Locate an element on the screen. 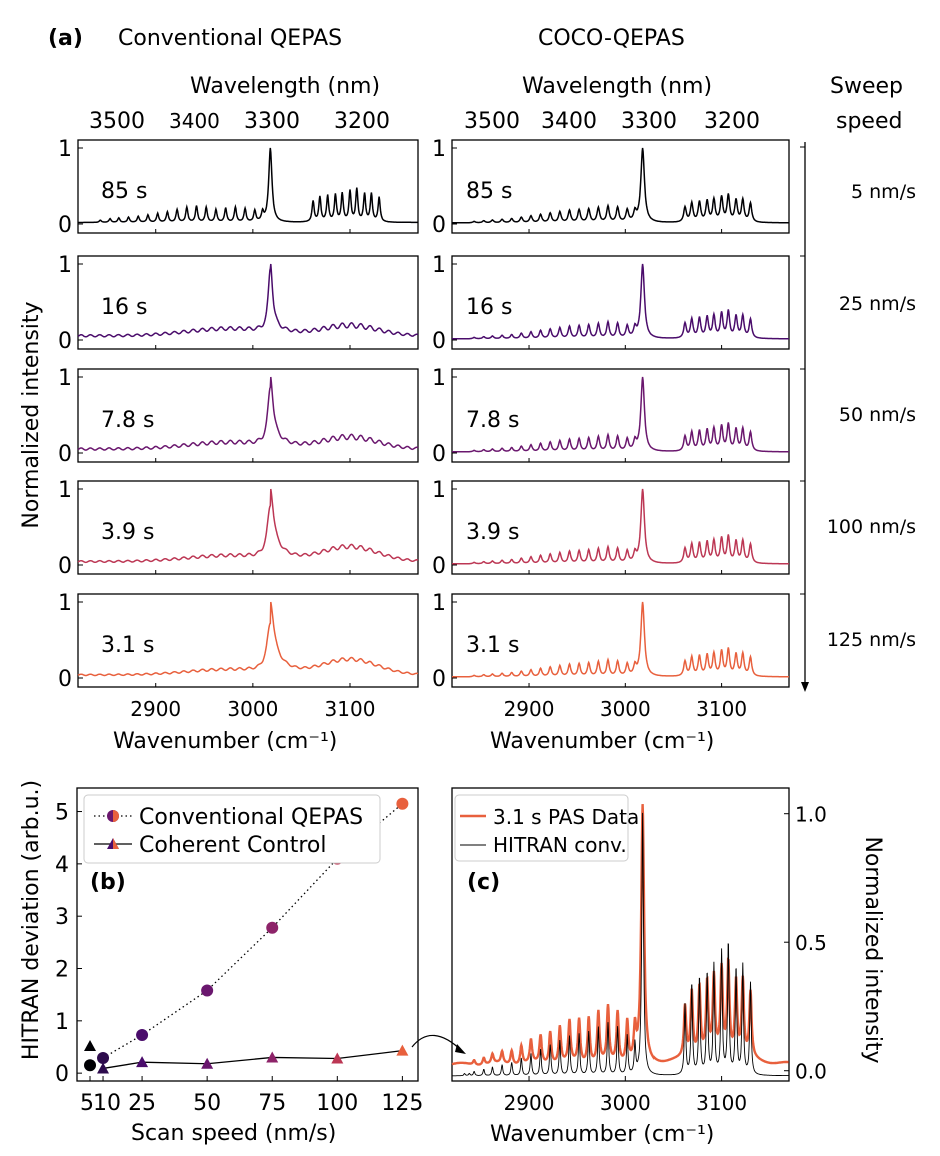 This screenshot has height=1156, width=940. panel-b-ytick-label: 1 is located at coordinates (62, 1022).